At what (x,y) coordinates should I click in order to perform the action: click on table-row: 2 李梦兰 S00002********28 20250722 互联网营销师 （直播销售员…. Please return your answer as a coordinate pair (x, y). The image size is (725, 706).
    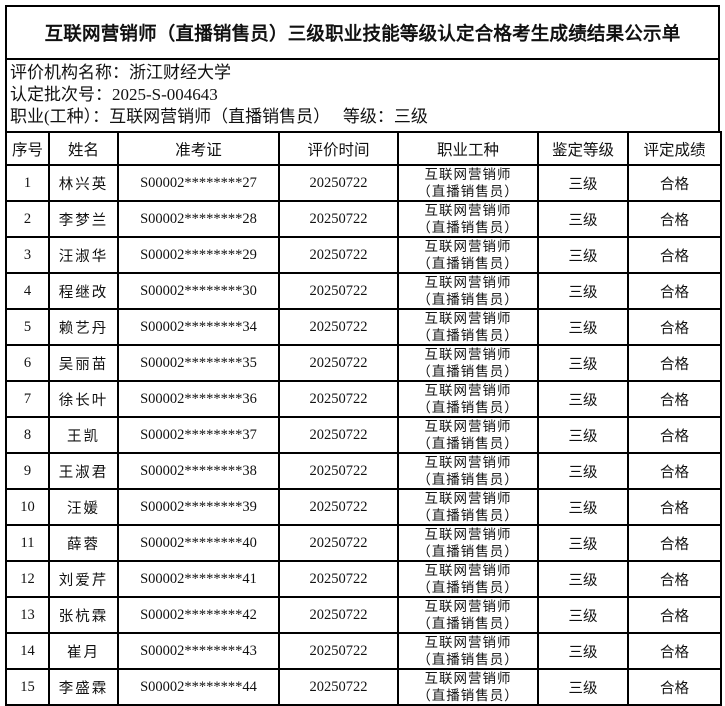
    Looking at the image, I should click on (363, 219).